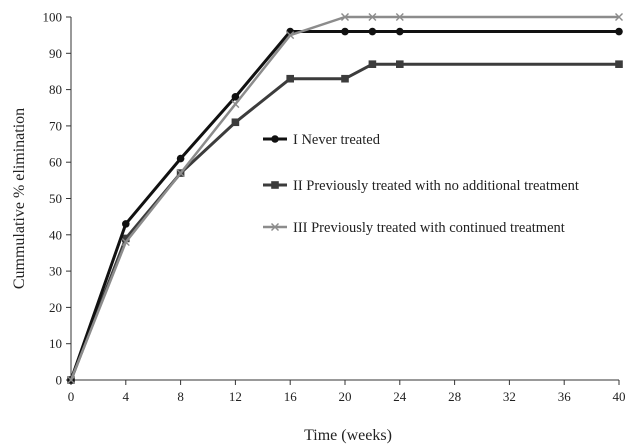  What do you see at coordinates (291, 396) in the screenshot?
I see `x-tick-label: 16` at bounding box center [291, 396].